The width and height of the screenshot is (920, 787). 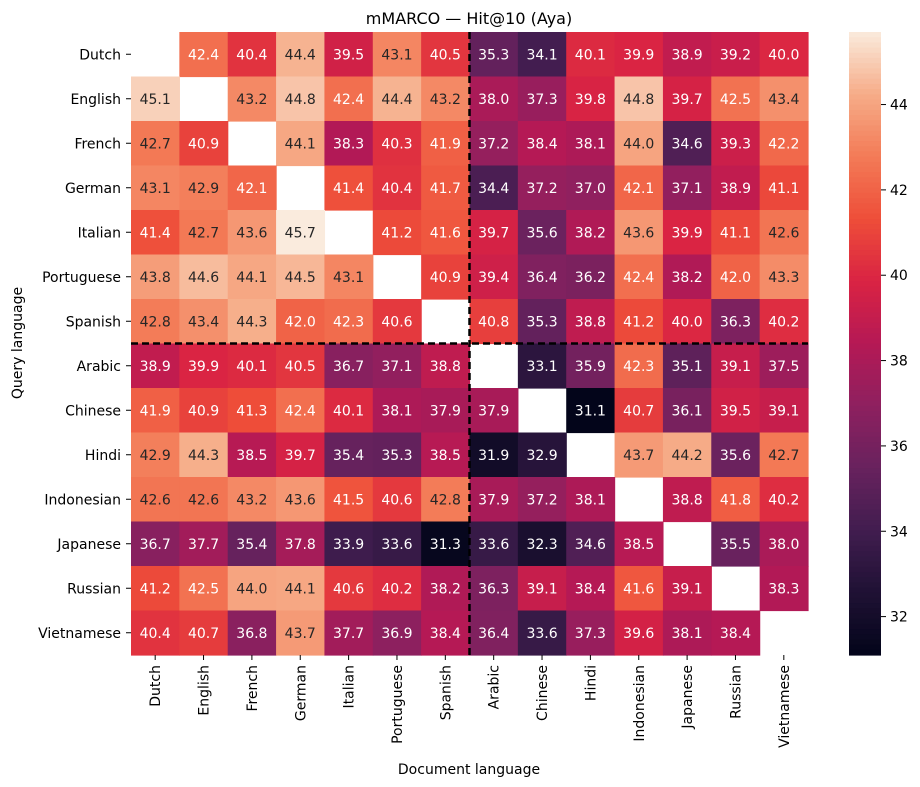 What do you see at coordinates (783, 322) in the screenshot?
I see `cell-value-label: 40.2` at bounding box center [783, 322].